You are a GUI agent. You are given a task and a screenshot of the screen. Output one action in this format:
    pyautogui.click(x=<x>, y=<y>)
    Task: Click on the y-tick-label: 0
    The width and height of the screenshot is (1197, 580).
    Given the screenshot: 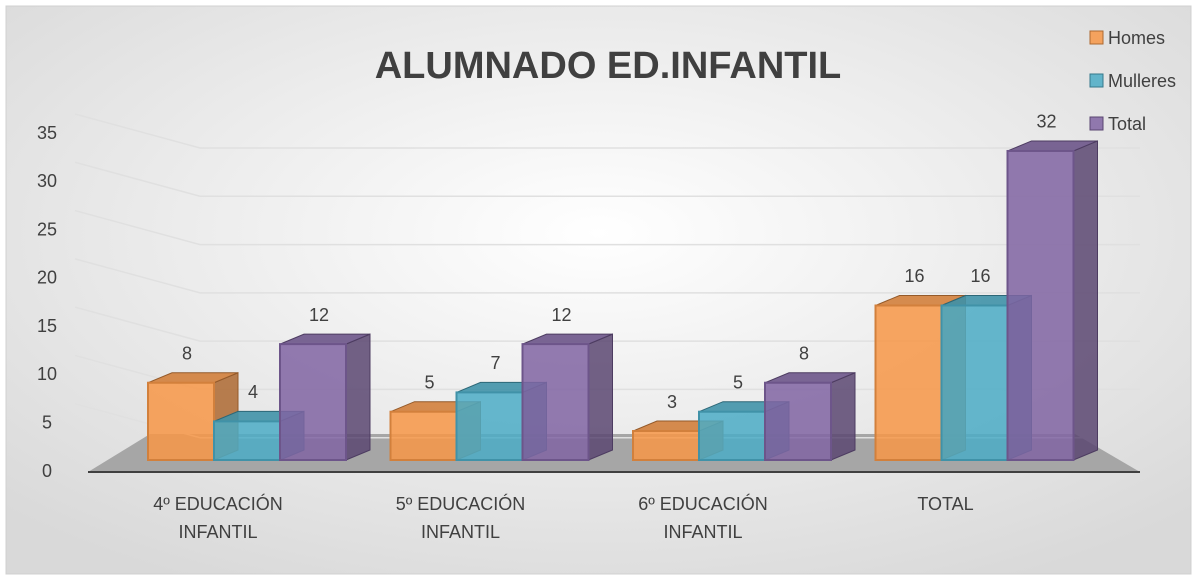 What is the action you would take?
    pyautogui.click(x=47, y=471)
    